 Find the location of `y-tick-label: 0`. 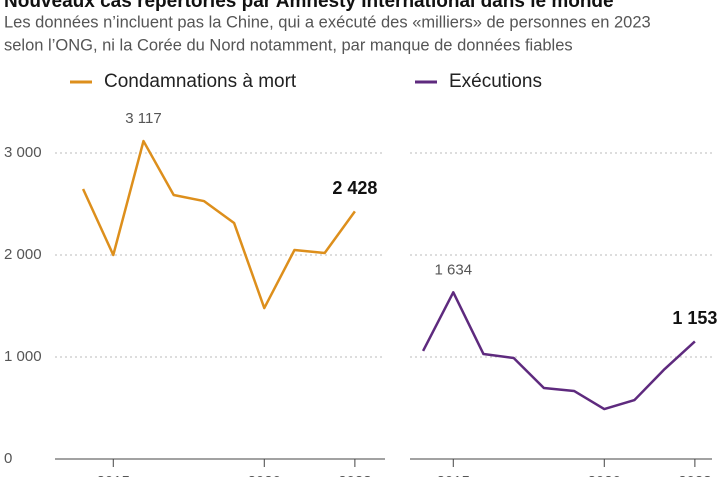

y-tick-label: 0 is located at coordinates (8, 458).